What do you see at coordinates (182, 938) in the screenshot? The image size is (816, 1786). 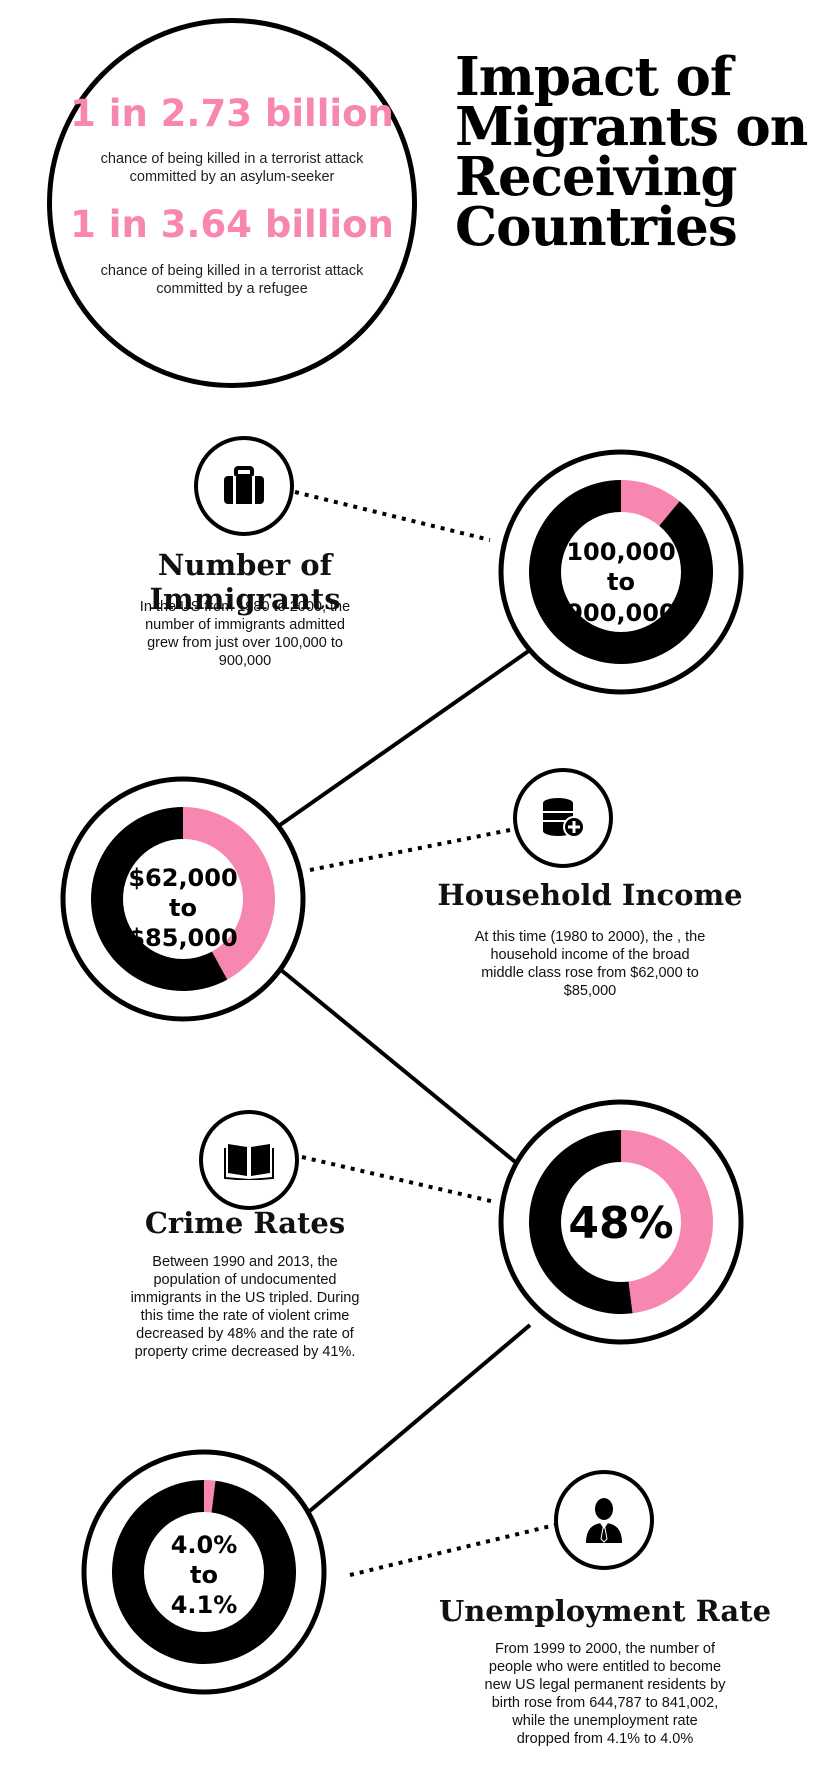 I see `donut-label-line-3: $85,000` at bounding box center [182, 938].